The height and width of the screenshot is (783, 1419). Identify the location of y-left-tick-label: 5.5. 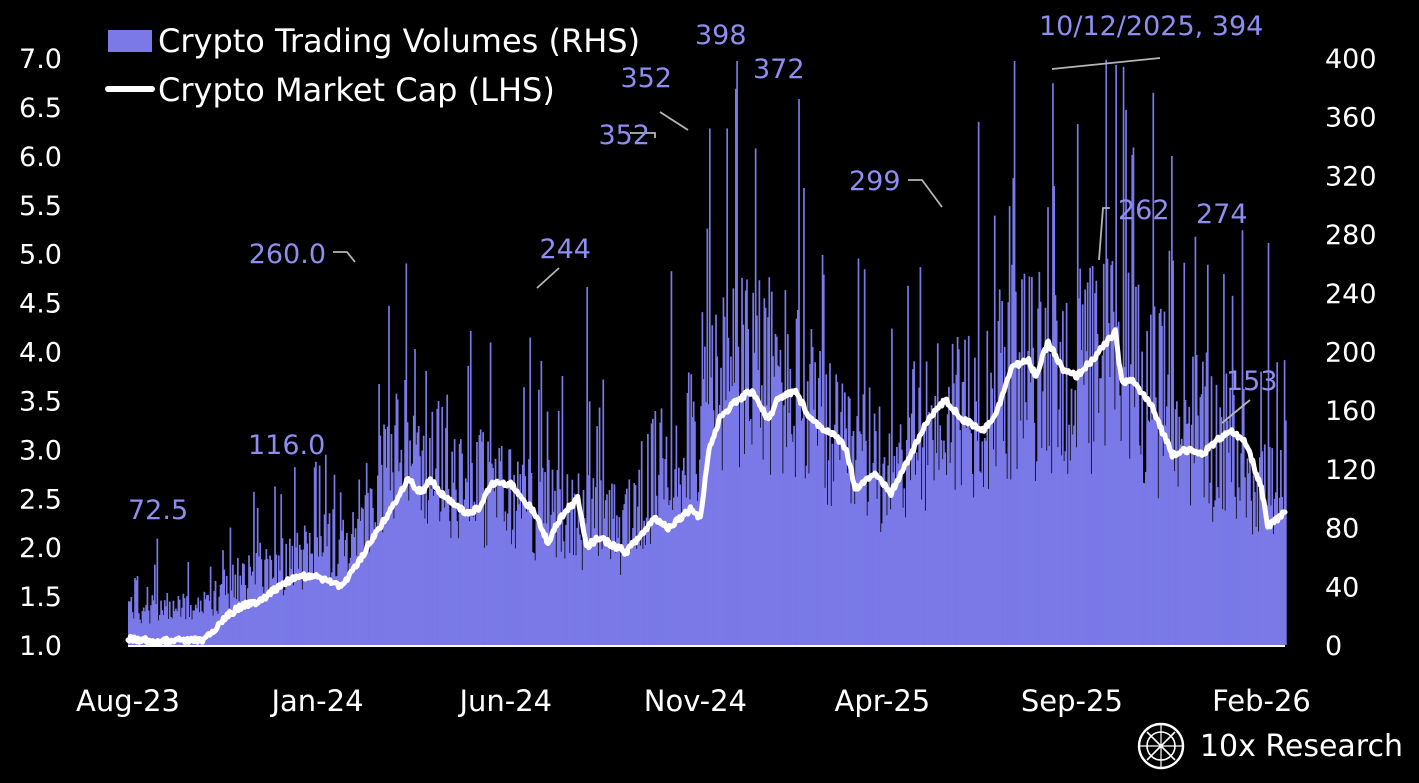
(40, 206).